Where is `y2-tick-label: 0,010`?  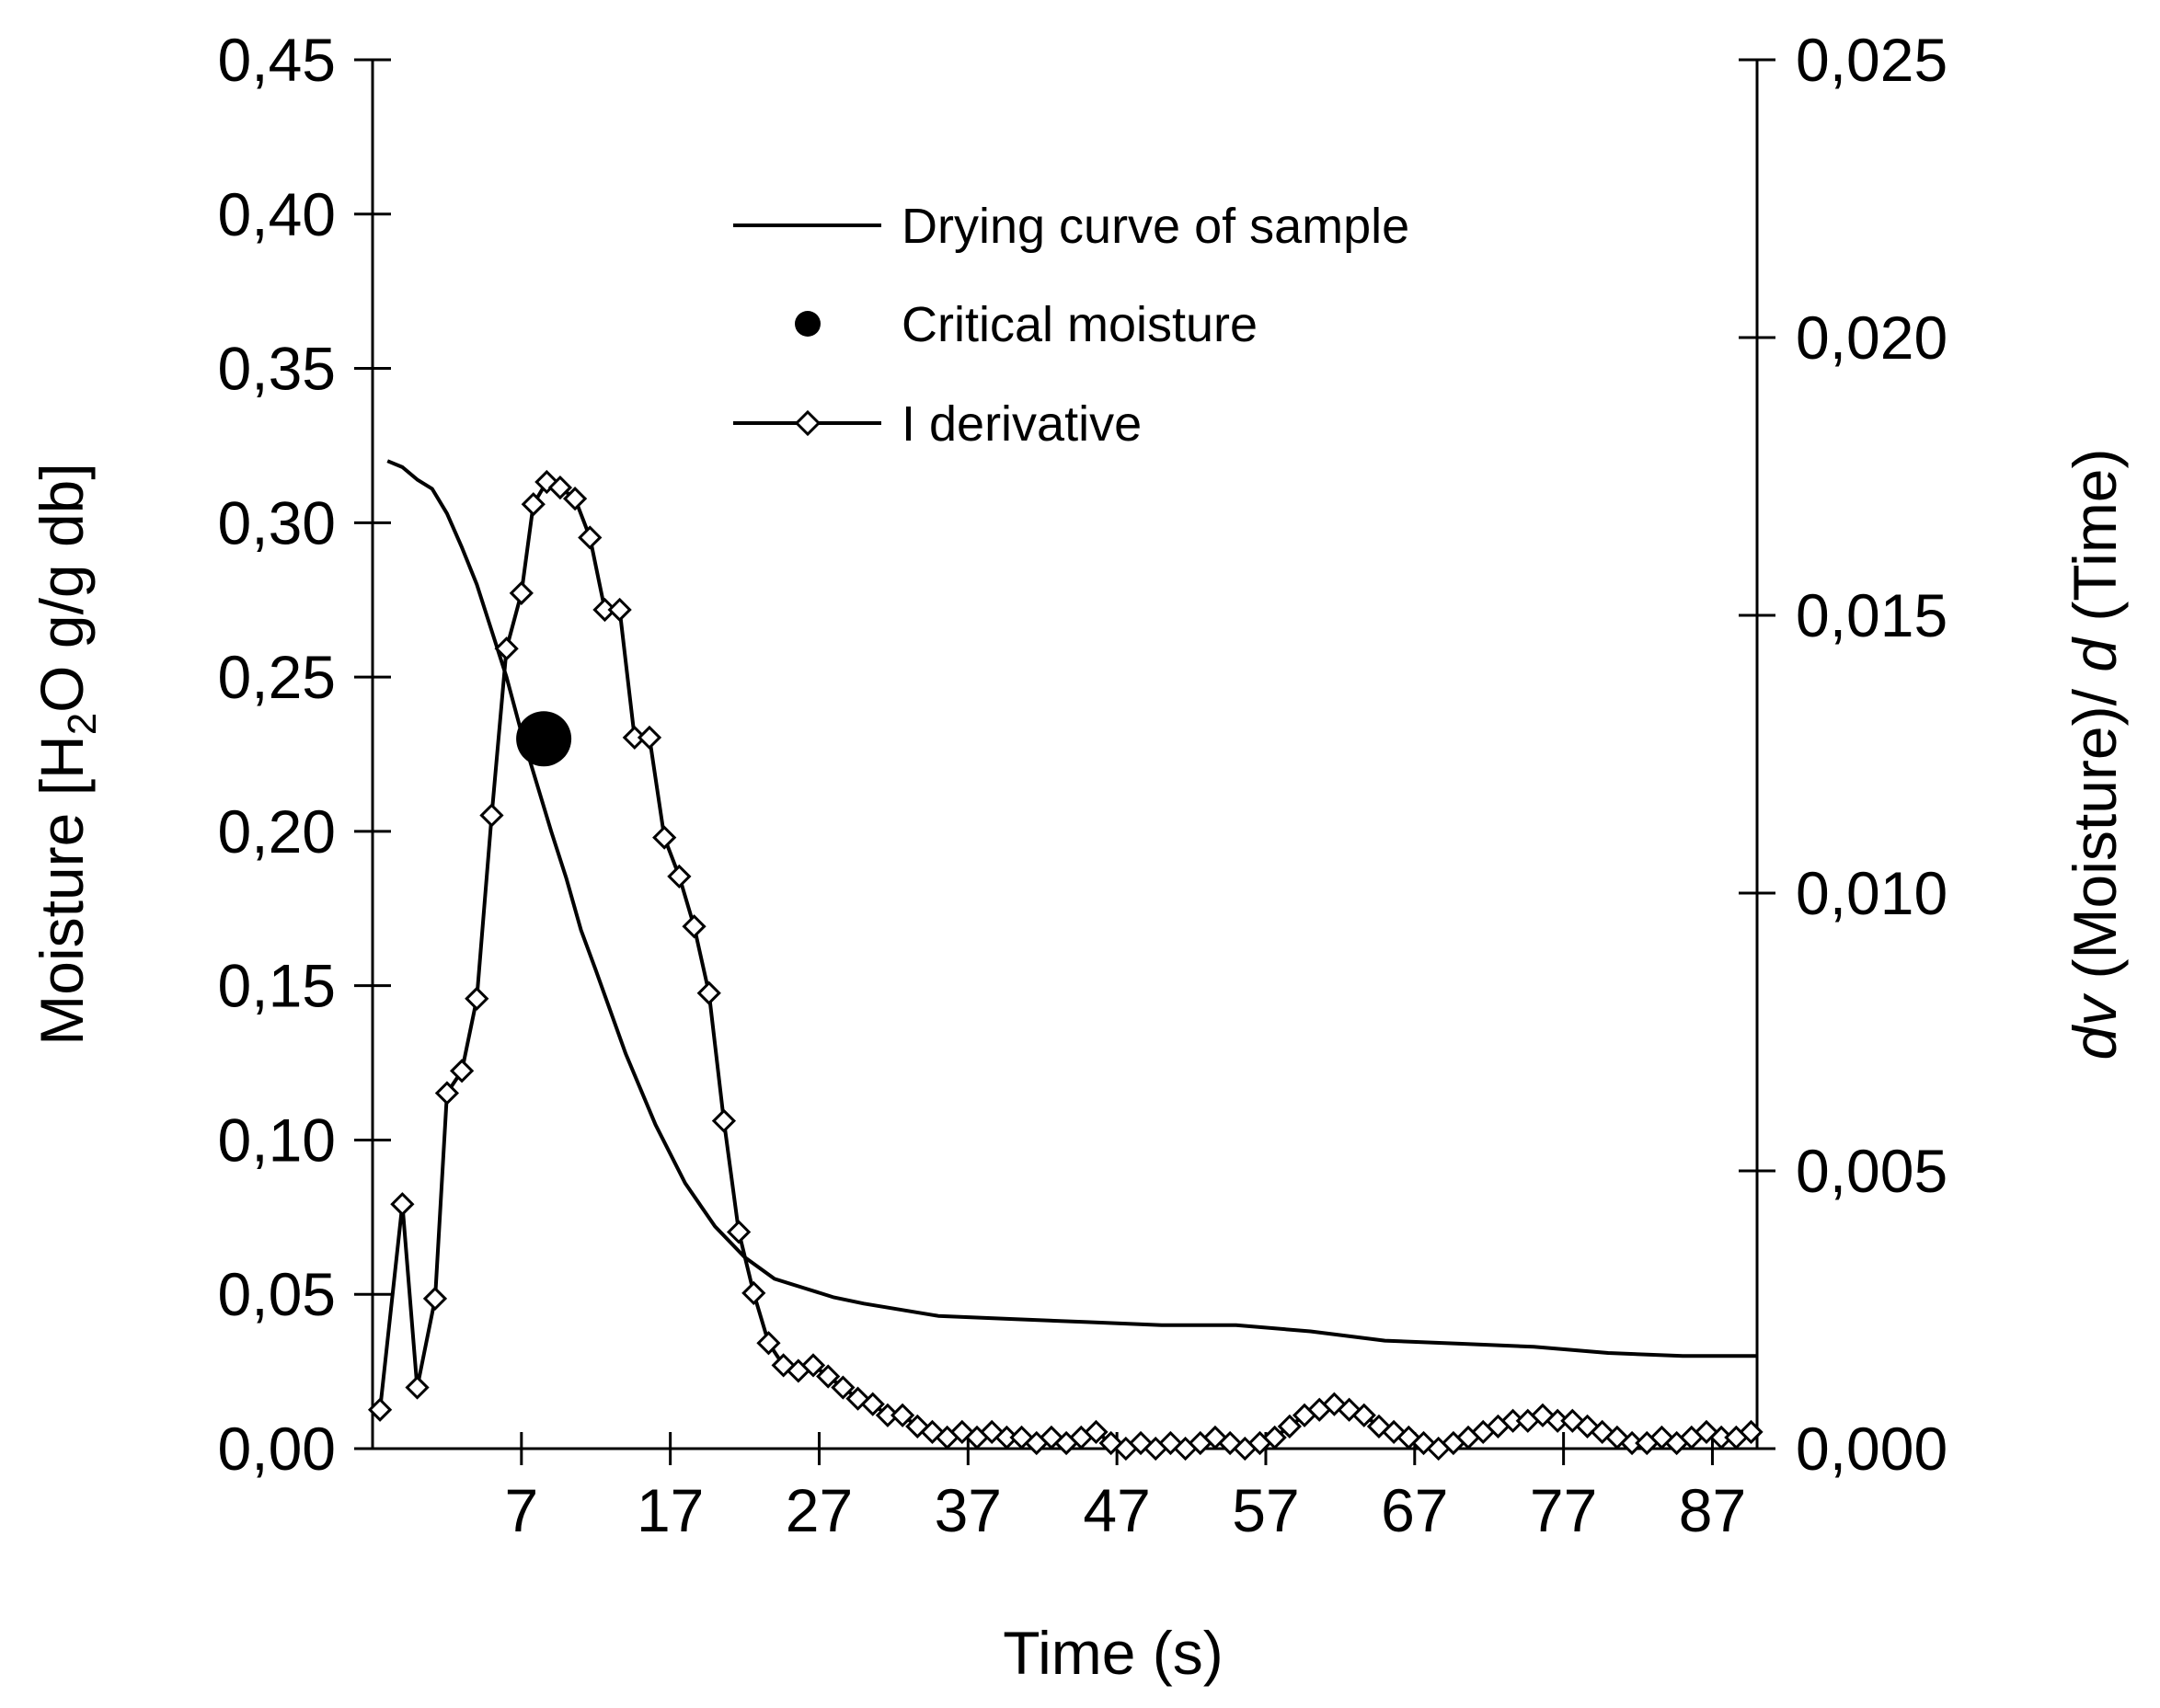 y2-tick-label: 0,010 is located at coordinates (1871, 893).